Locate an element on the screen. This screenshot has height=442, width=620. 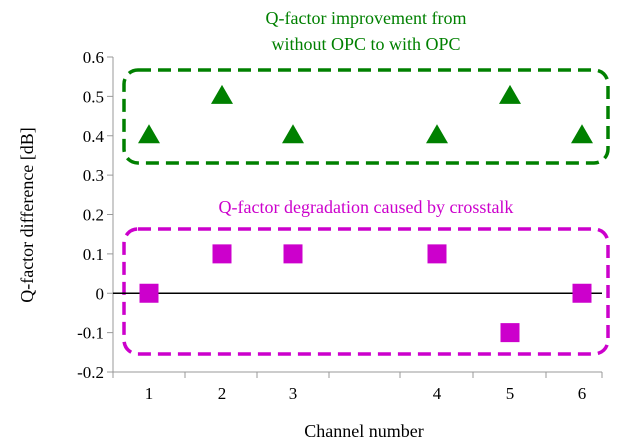
x-tick-label: 4 is located at coordinates (437, 393).